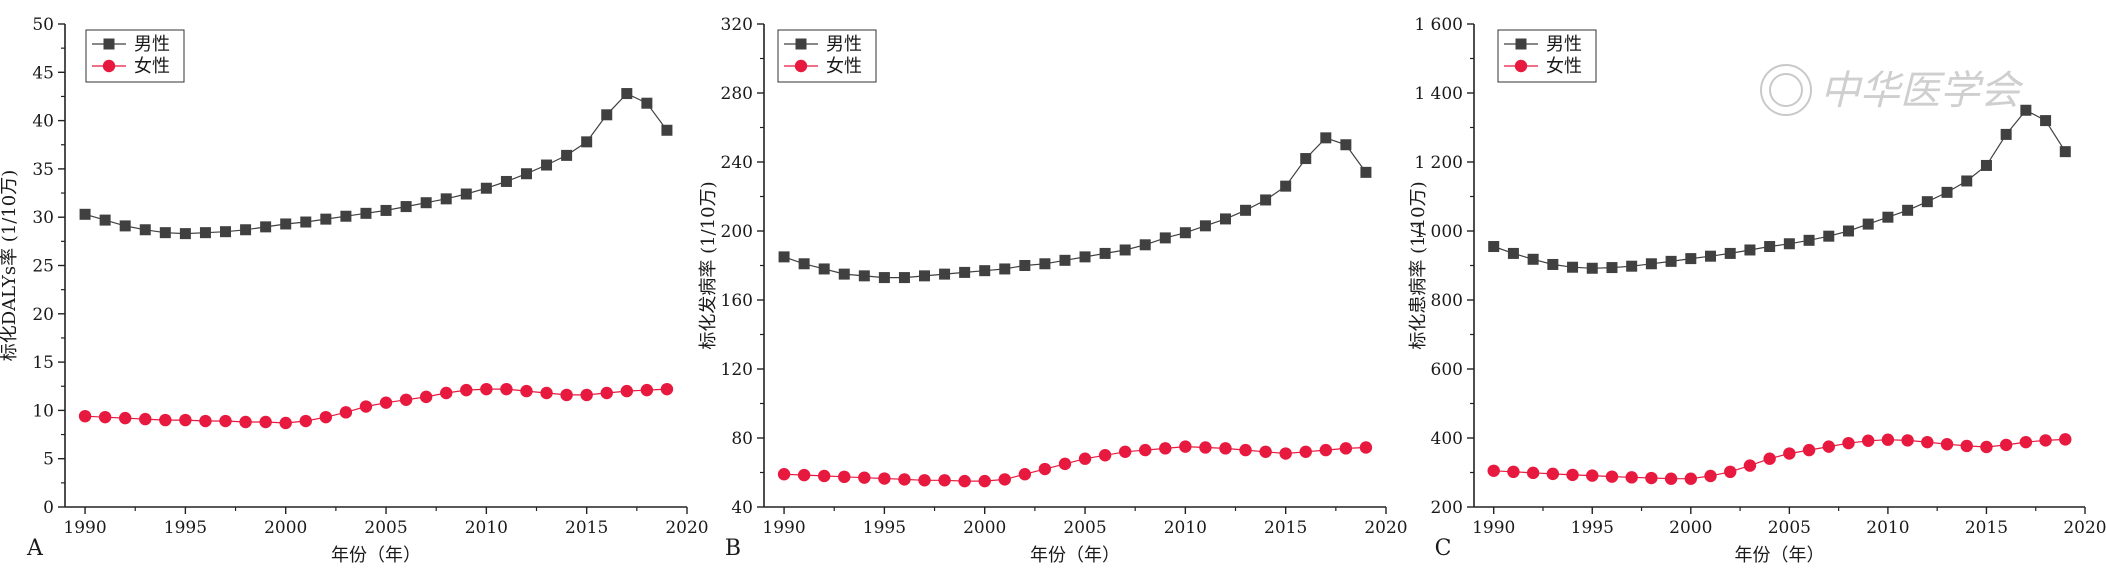  What do you see at coordinates (43, 411) in the screenshot?
I see `y-tick-label: 10` at bounding box center [43, 411].